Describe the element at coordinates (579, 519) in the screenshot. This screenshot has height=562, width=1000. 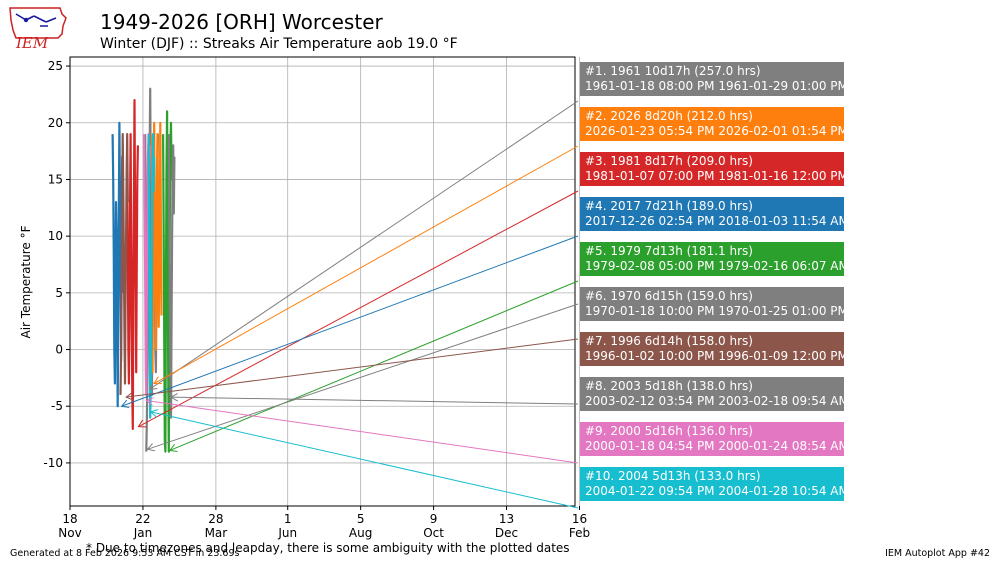
I see `x-tick-label-day: 16` at that location.